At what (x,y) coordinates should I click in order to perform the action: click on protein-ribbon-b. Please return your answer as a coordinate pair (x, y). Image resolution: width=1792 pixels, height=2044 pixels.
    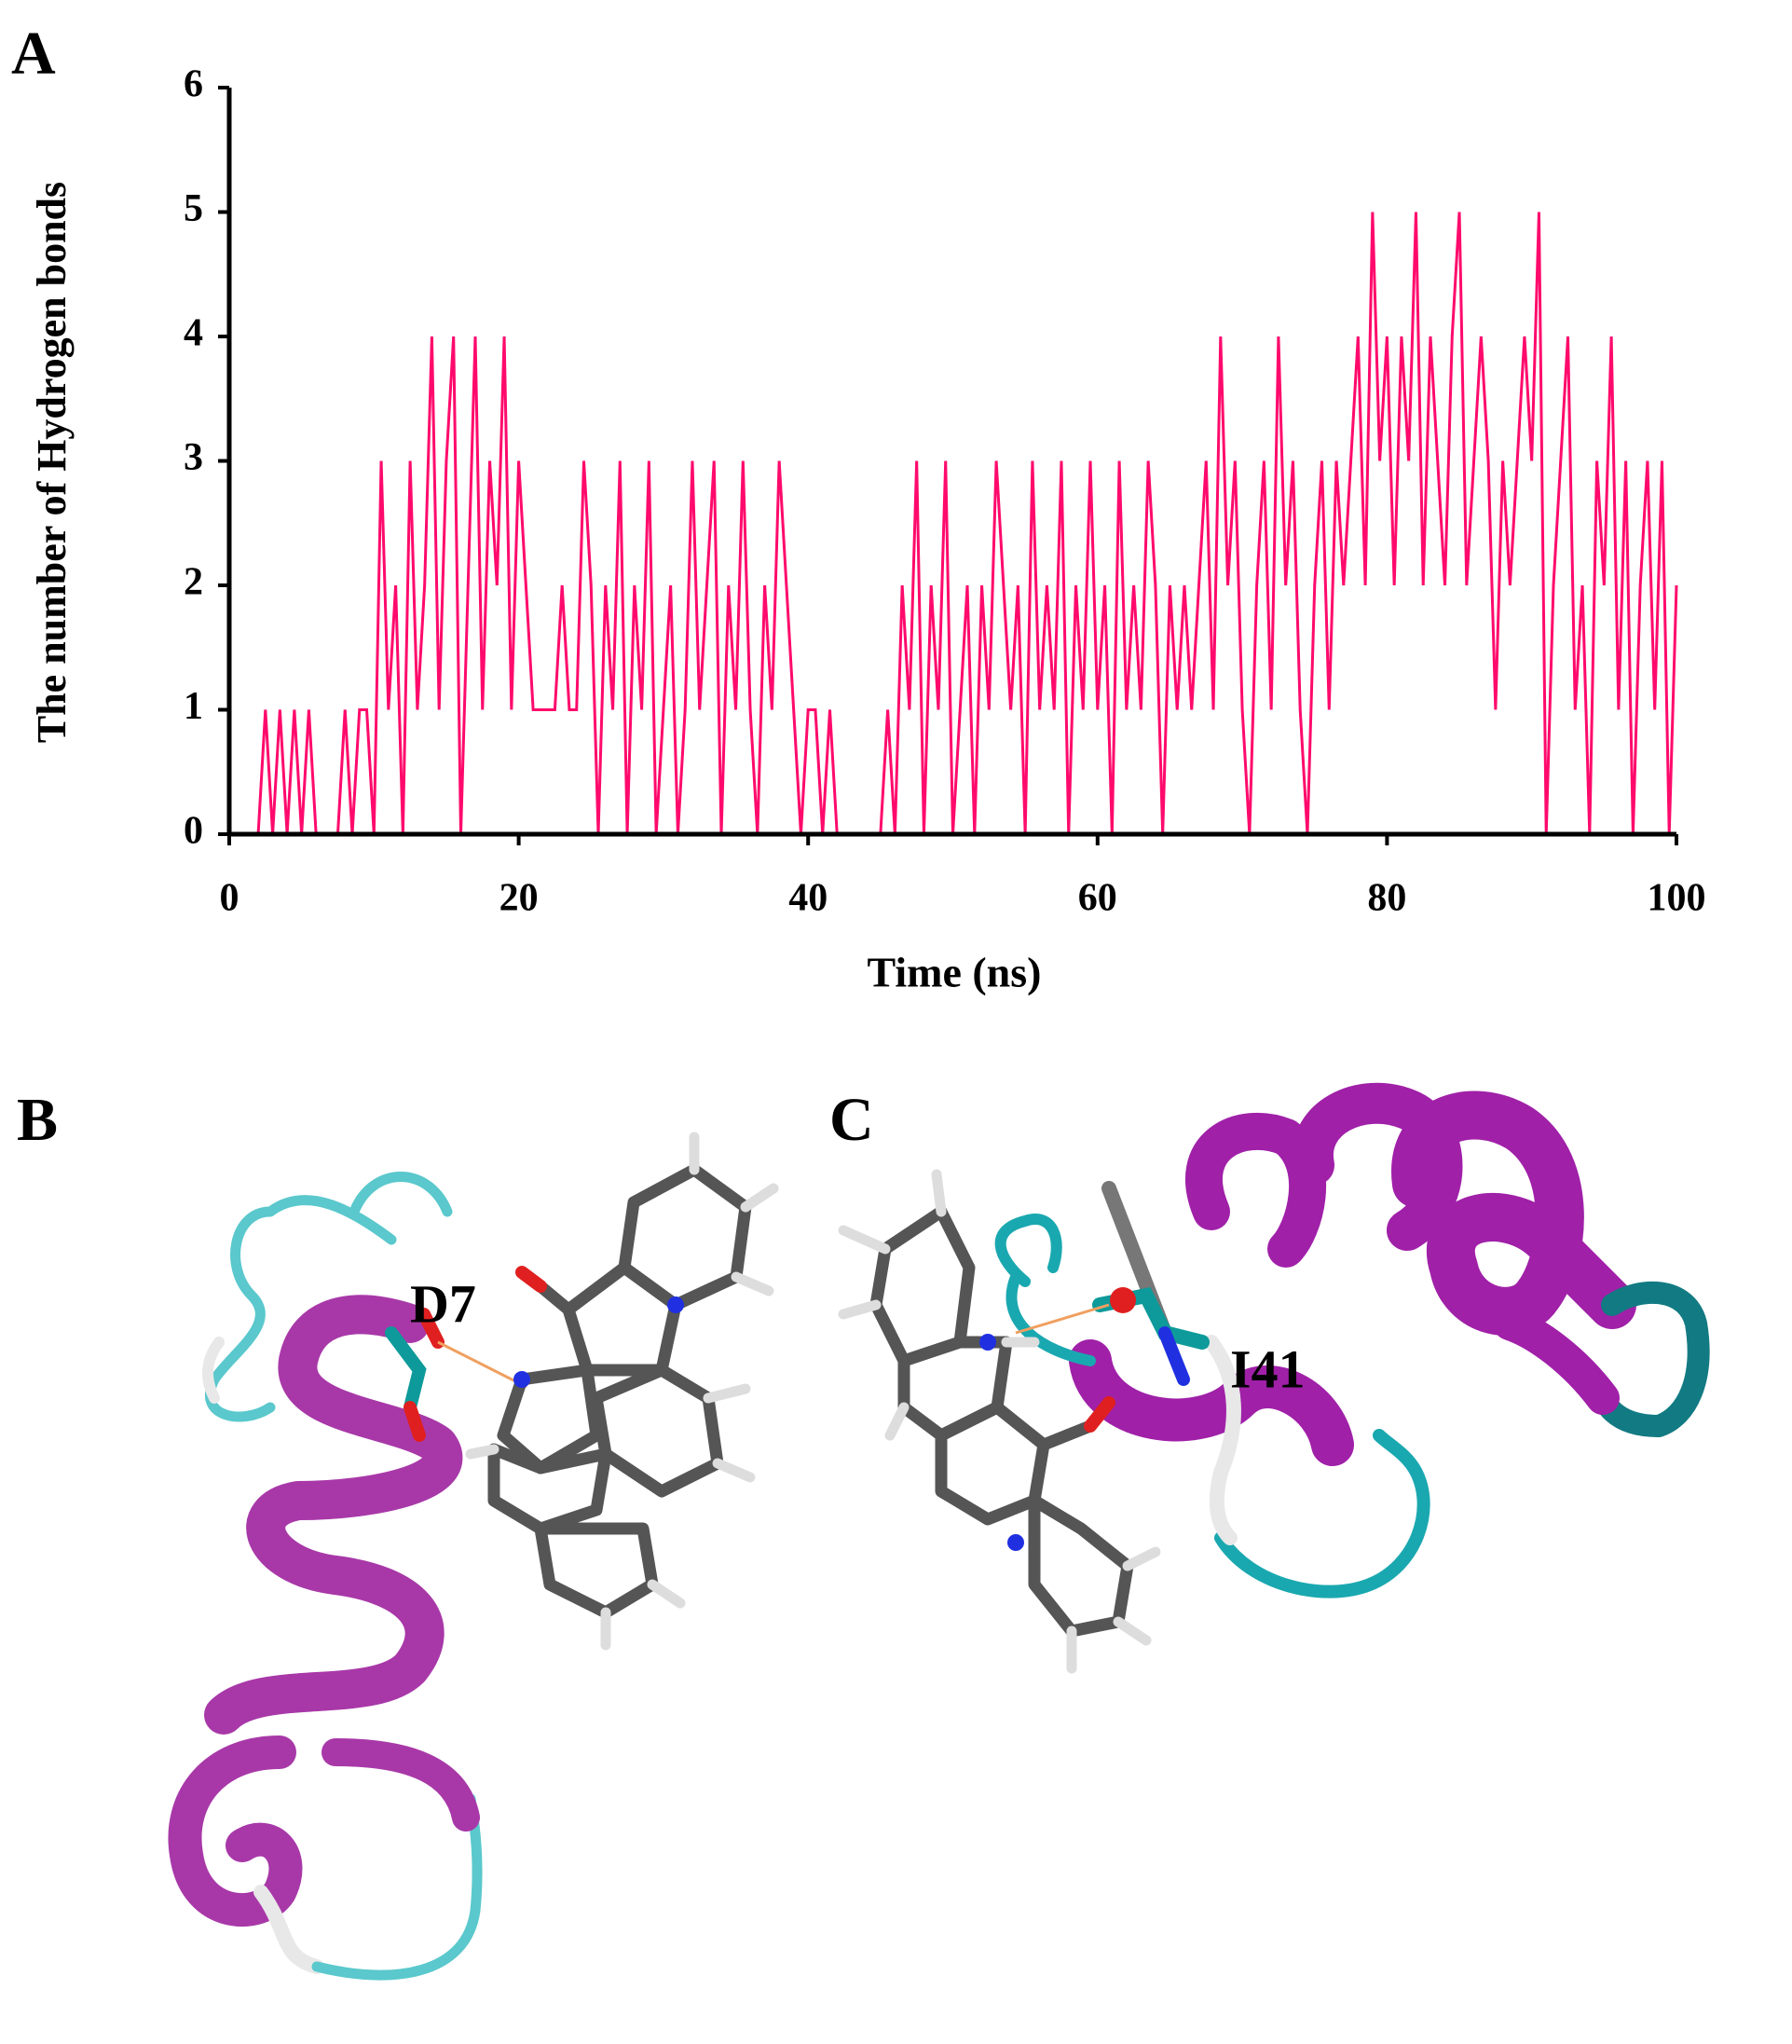
    Looking at the image, I should click on (325, 1576).